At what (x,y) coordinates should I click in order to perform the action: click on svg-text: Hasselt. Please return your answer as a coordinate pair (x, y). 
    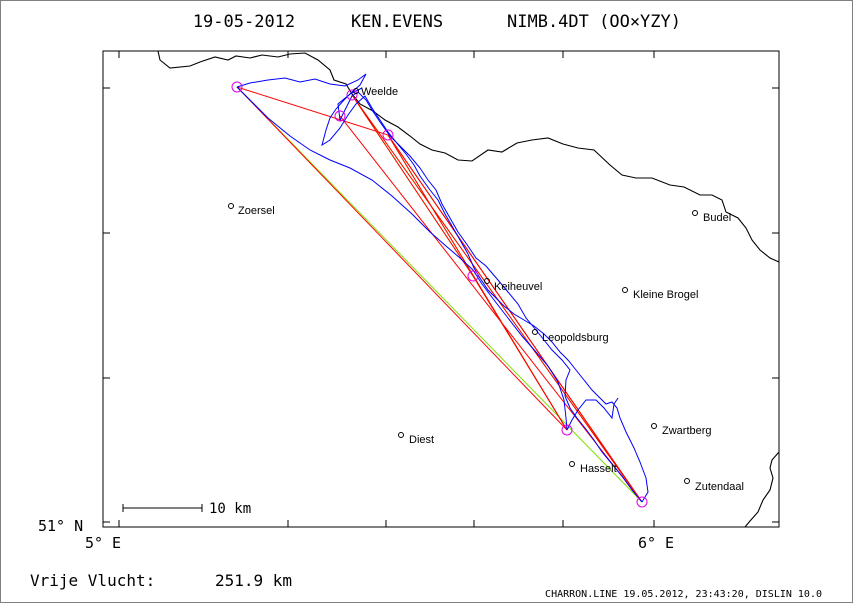
    Looking at the image, I should click on (598, 469).